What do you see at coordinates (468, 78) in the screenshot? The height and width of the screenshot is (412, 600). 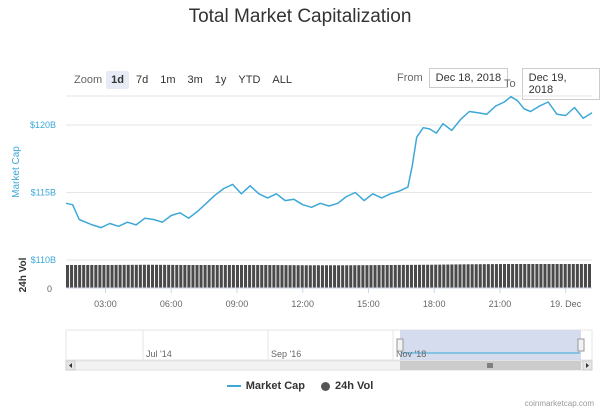 I see `from-date-input: Dec 18, 2018` at bounding box center [468, 78].